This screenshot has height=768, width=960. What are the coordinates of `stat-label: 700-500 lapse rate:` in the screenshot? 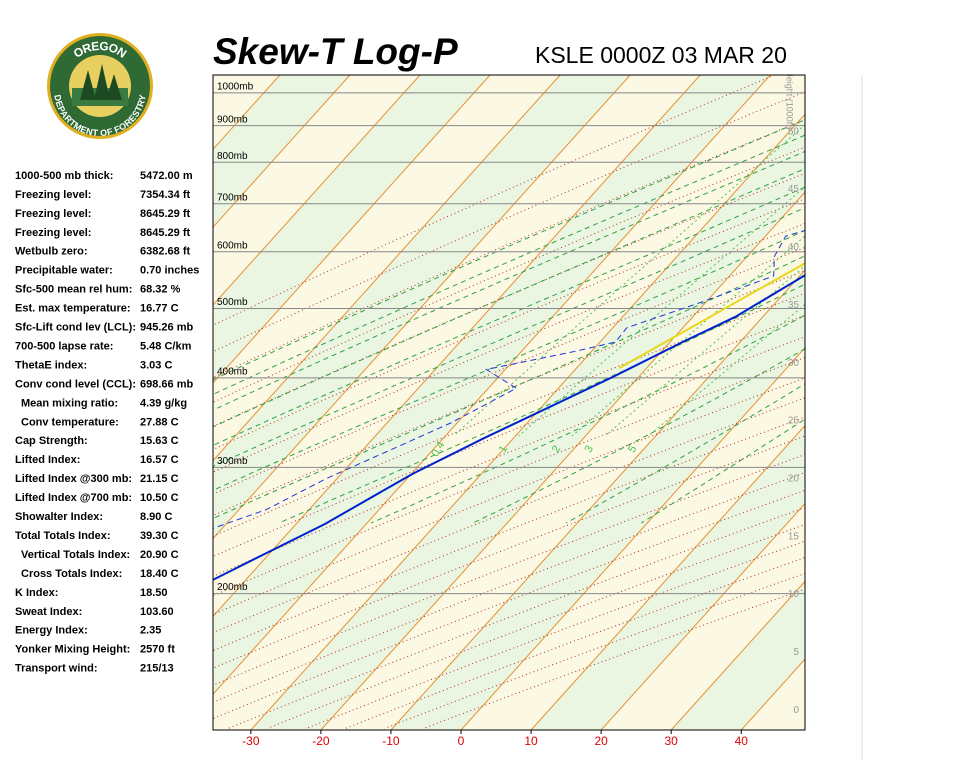 It's located at (64, 346).